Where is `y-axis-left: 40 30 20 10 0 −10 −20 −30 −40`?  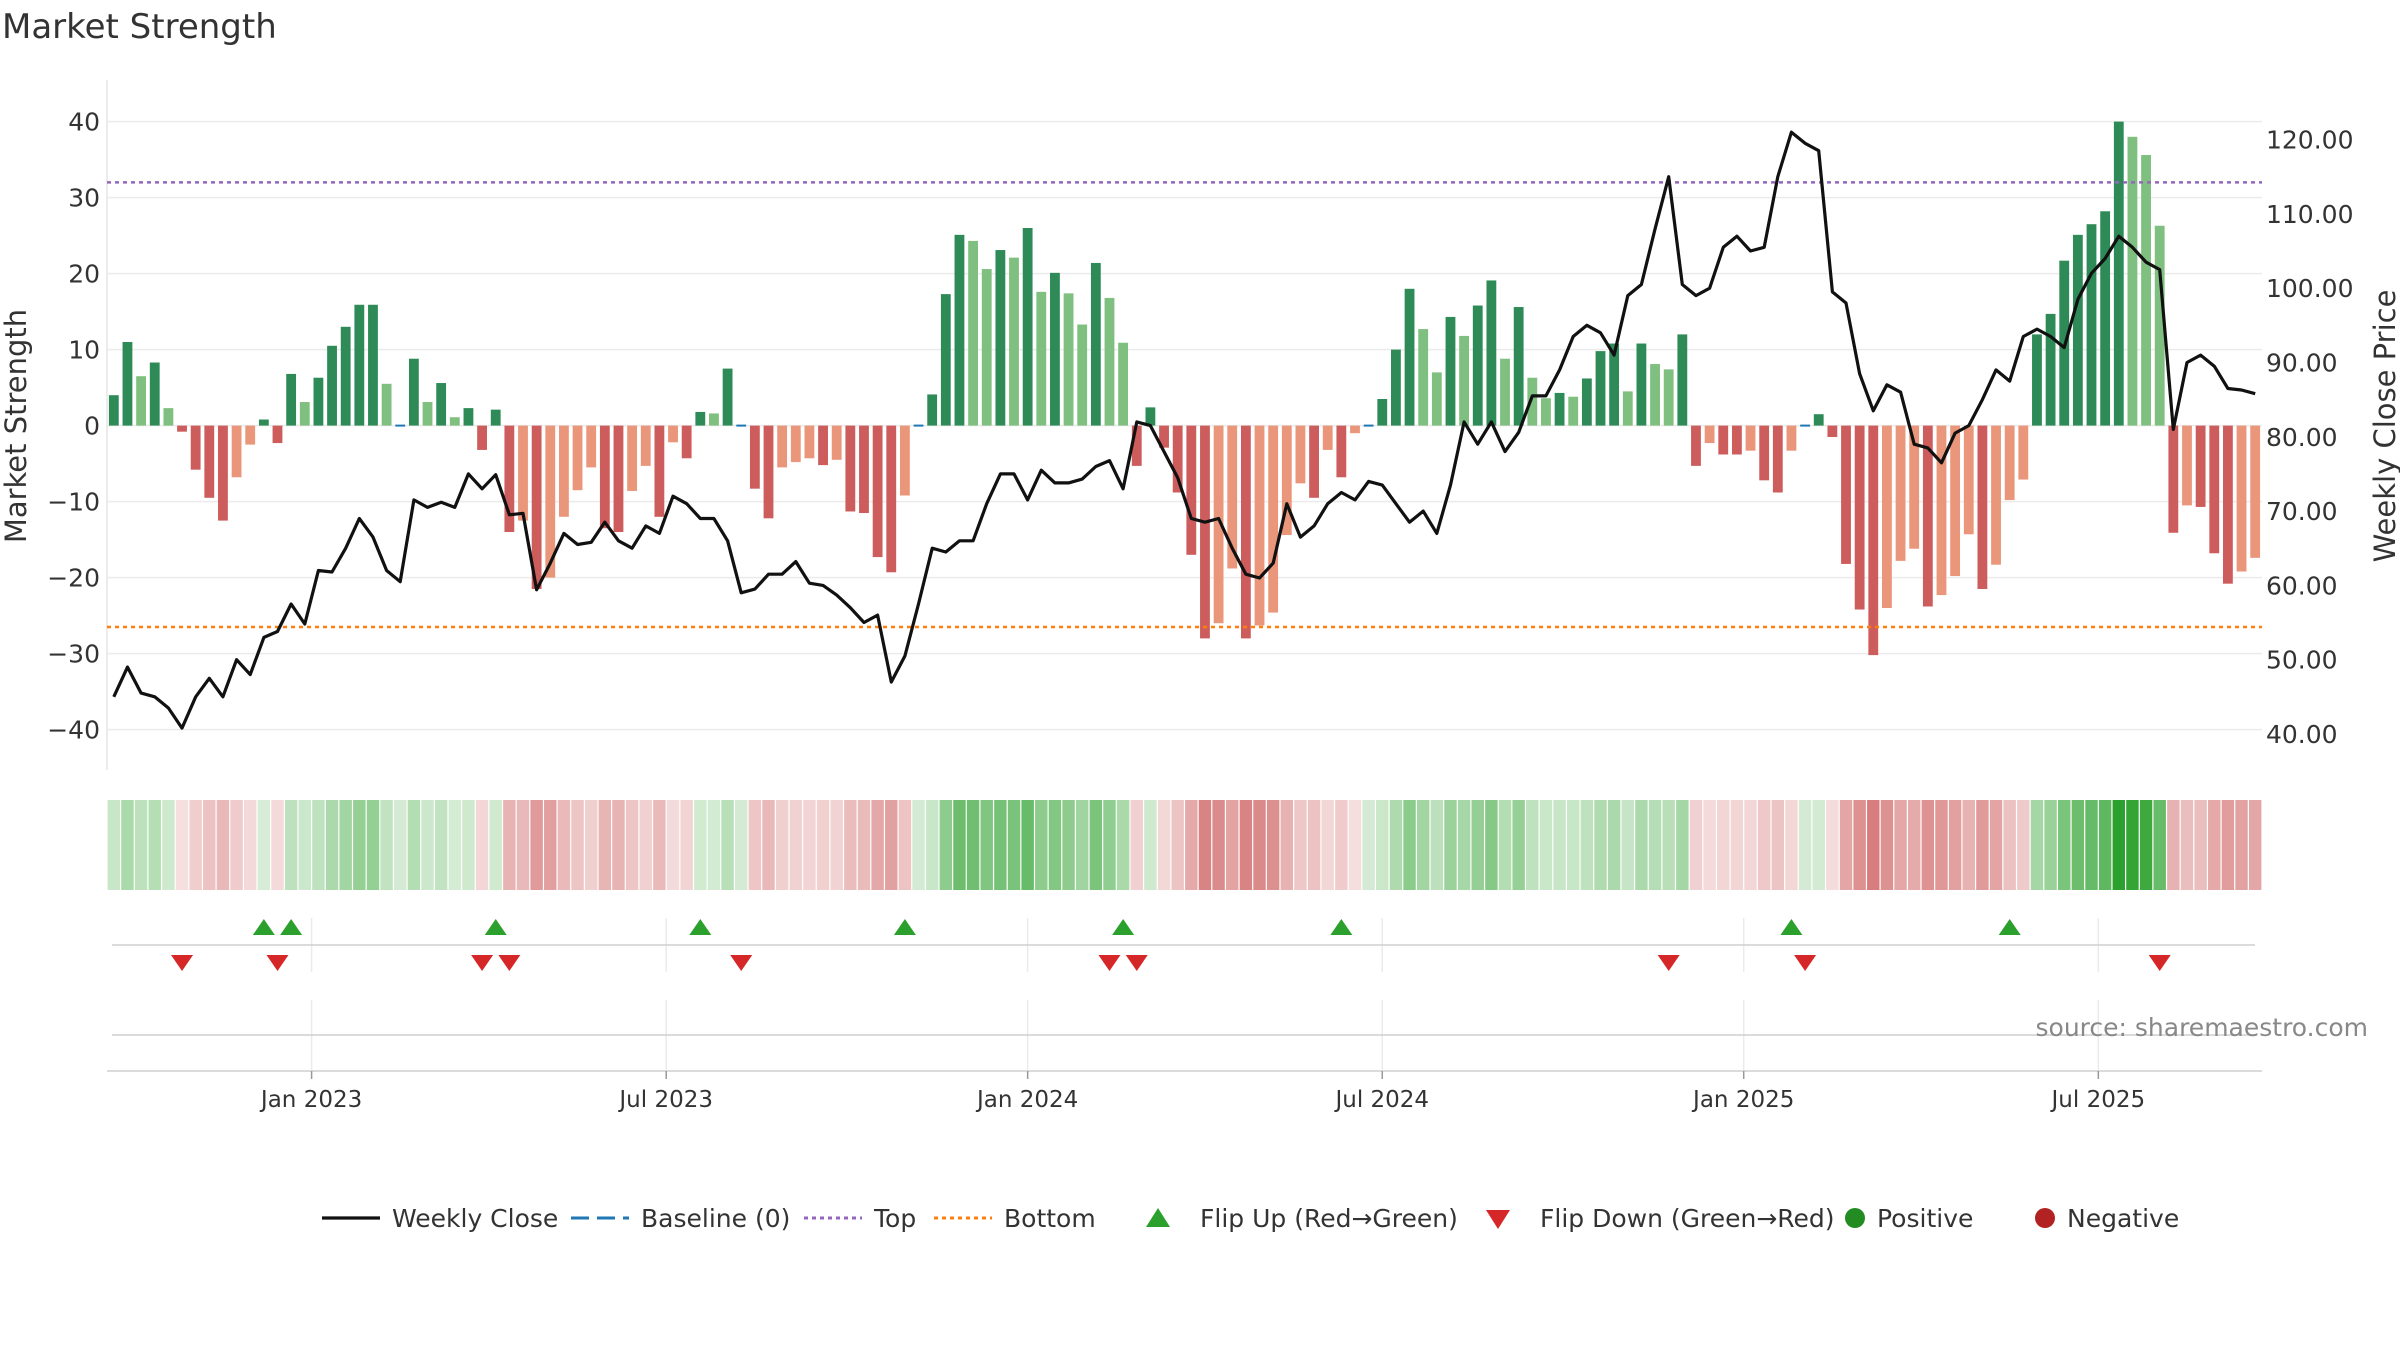
y-axis-left: 40 30 20 10 0 −10 −20 −30 −40 is located at coordinates (73, 426).